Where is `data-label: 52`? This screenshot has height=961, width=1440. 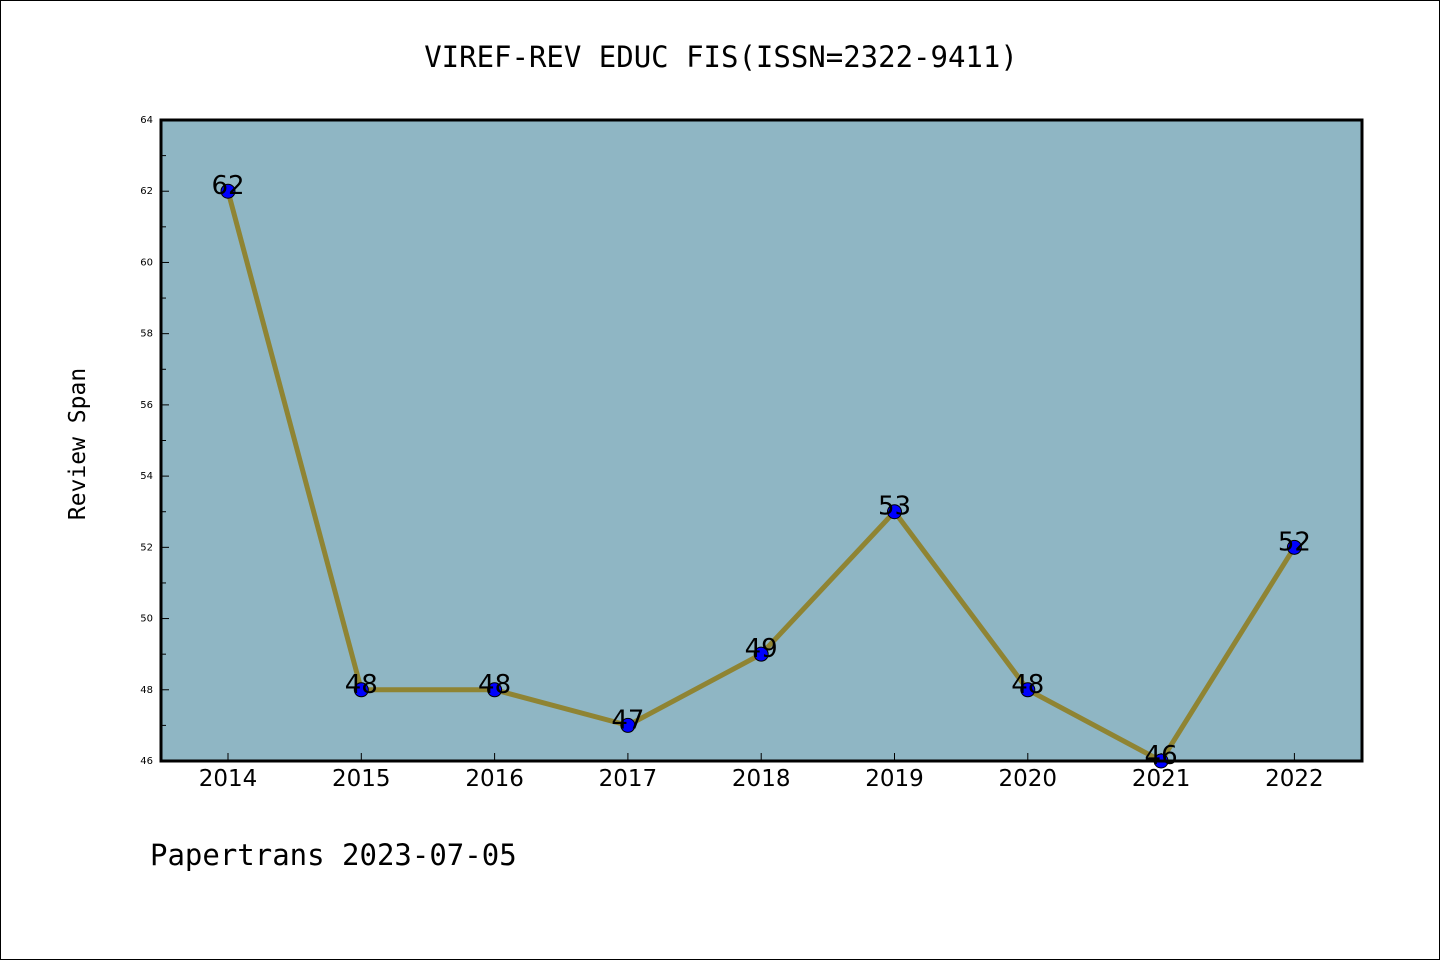
data-label: 52 is located at coordinates (1294, 542).